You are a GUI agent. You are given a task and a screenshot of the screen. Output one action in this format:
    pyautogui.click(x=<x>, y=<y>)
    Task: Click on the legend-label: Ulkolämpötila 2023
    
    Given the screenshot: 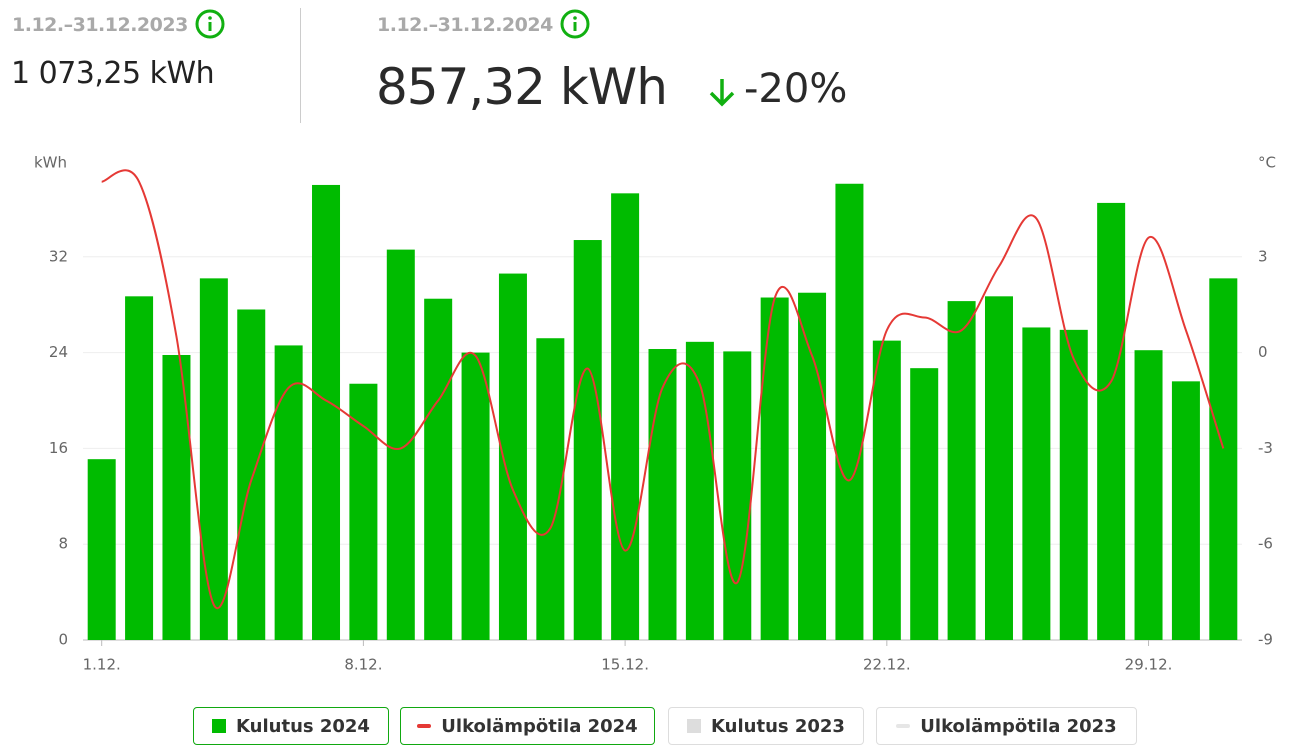 What is the action you would take?
    pyautogui.click(x=1018, y=726)
    